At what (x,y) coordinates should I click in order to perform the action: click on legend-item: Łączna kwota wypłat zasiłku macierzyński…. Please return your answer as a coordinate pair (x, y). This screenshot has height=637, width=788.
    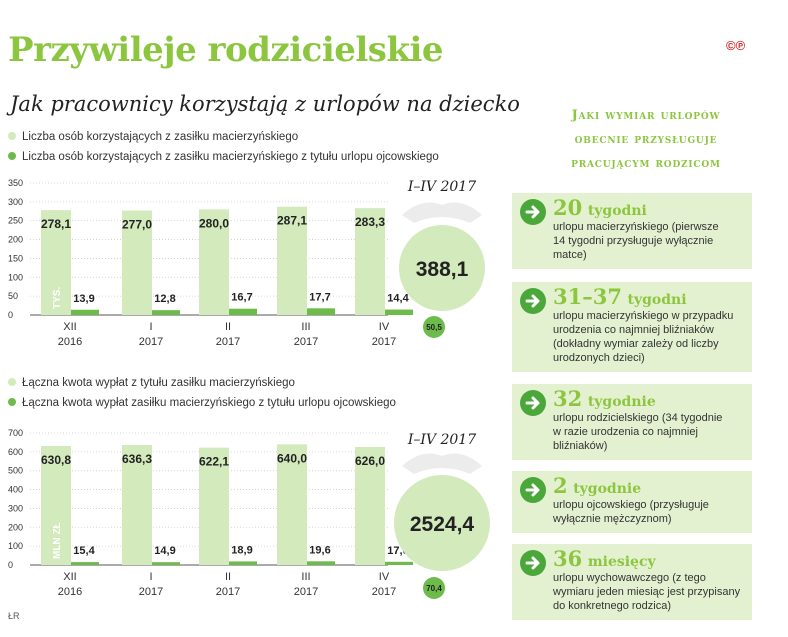
    Looking at the image, I should click on (202, 403).